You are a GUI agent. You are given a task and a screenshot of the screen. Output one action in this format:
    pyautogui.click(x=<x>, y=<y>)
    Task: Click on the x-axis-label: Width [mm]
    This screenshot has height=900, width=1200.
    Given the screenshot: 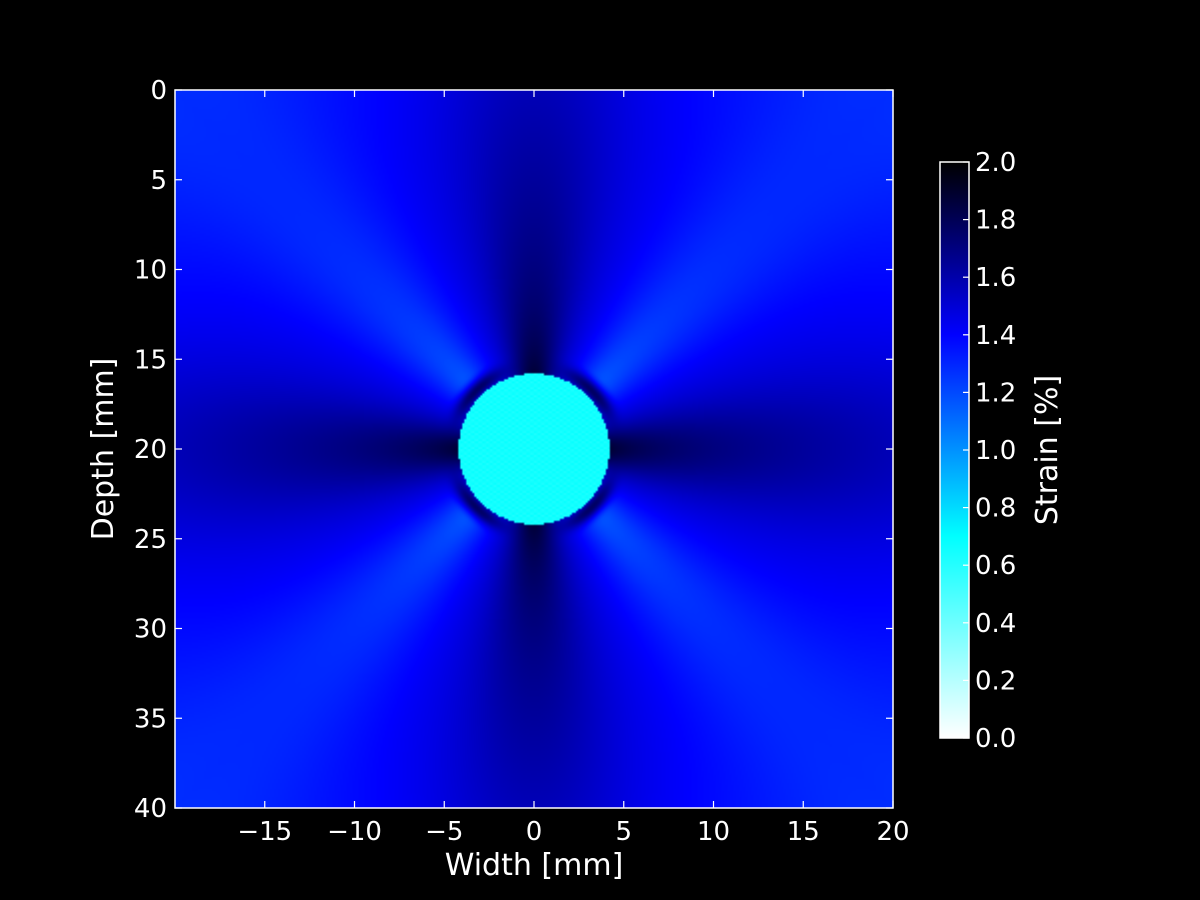 What is the action you would take?
    pyautogui.click(x=534, y=865)
    